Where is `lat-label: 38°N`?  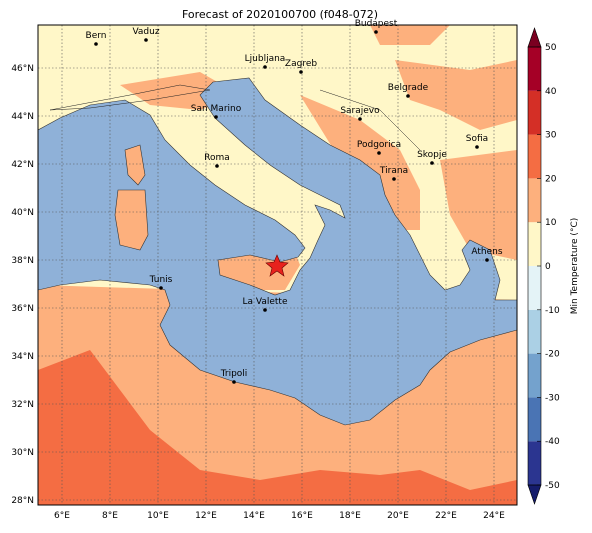 lat-label: 38°N is located at coordinates (22, 261).